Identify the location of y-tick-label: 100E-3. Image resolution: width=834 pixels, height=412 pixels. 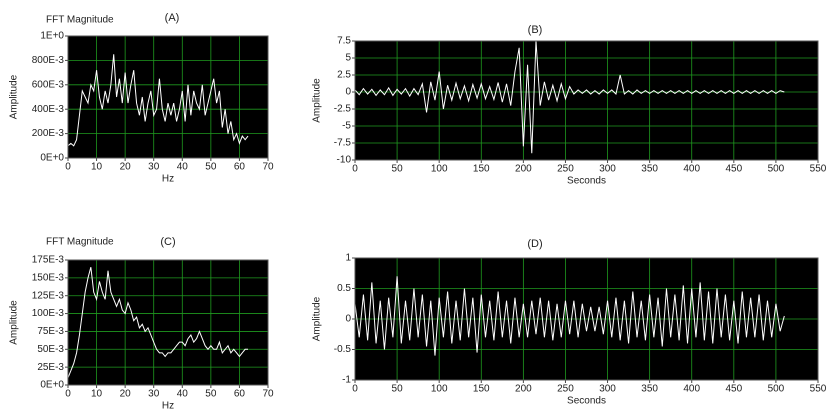
(48, 313).